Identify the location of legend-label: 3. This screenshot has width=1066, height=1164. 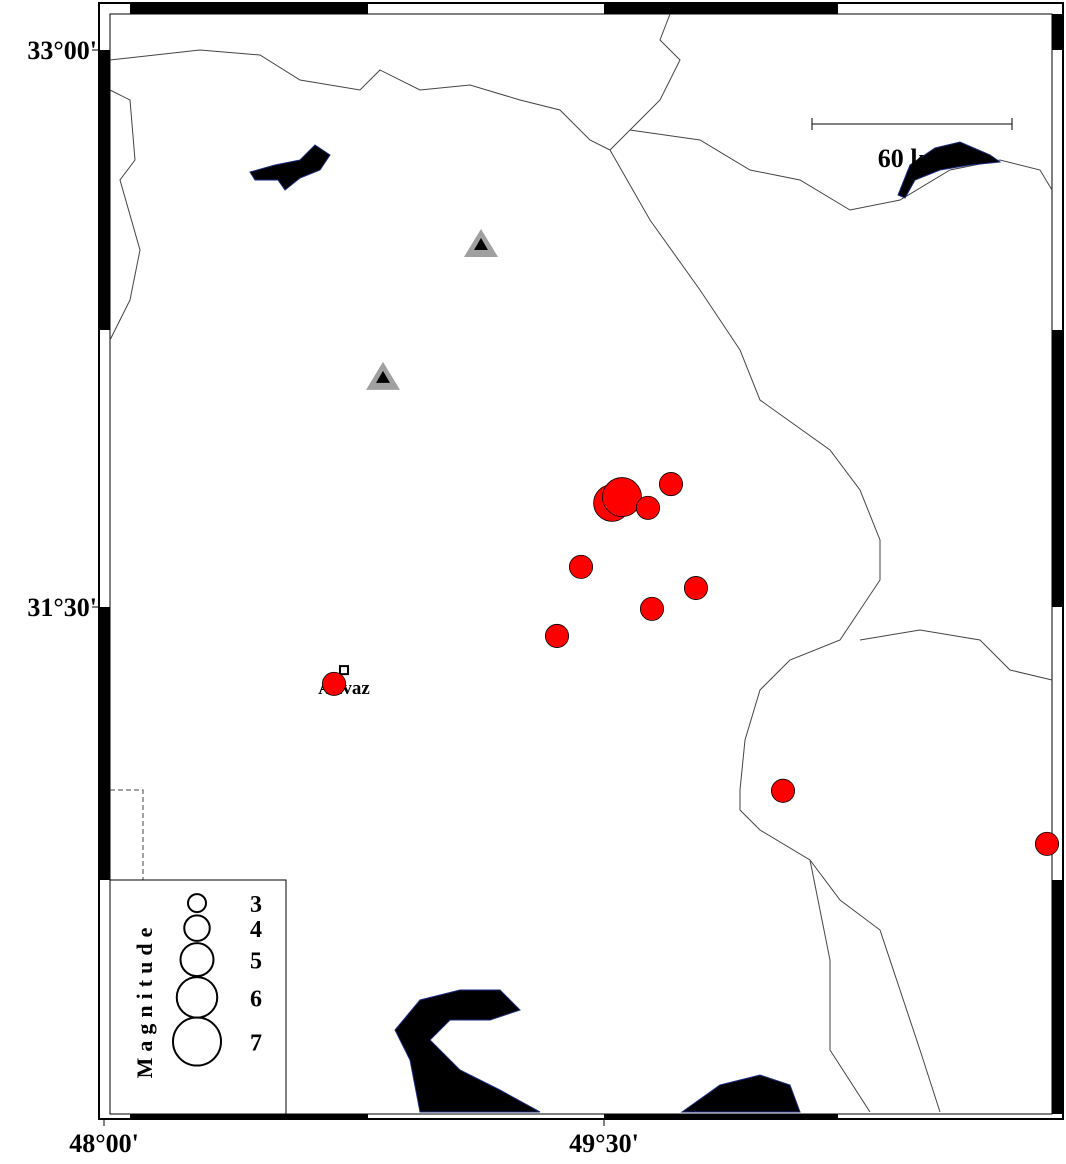
(256, 905).